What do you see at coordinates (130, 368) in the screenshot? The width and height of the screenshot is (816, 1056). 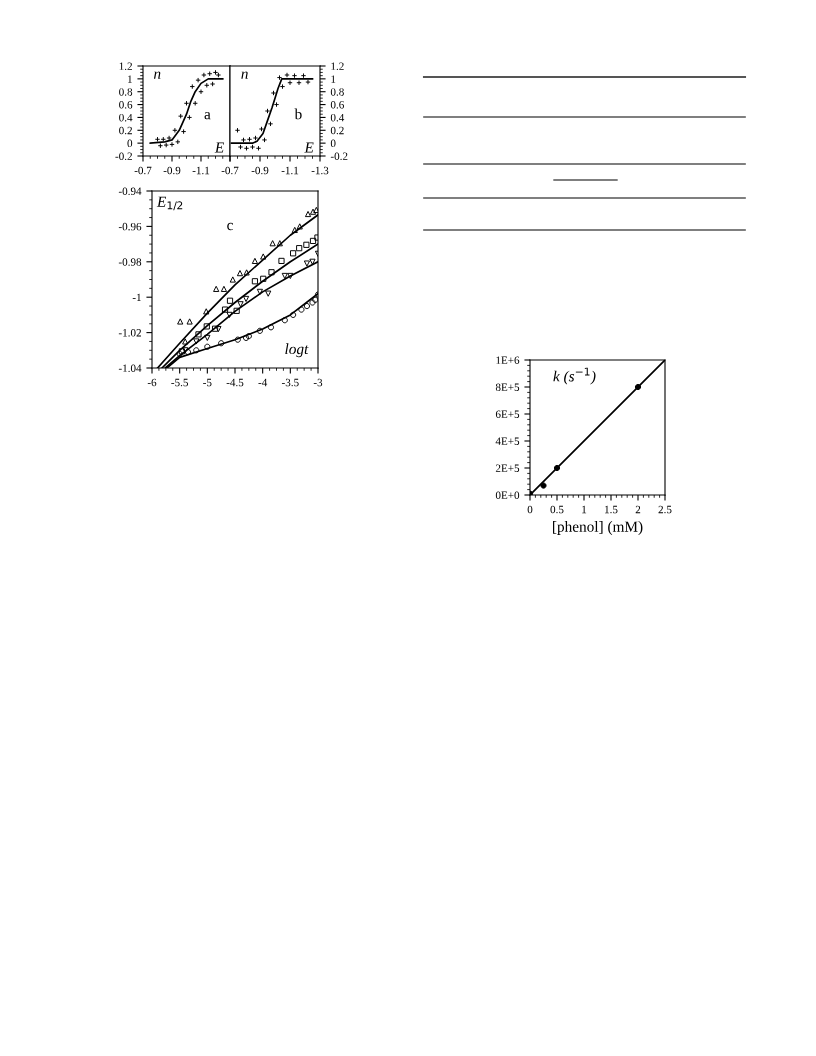 I see `y-tick-label: -1.04` at bounding box center [130, 368].